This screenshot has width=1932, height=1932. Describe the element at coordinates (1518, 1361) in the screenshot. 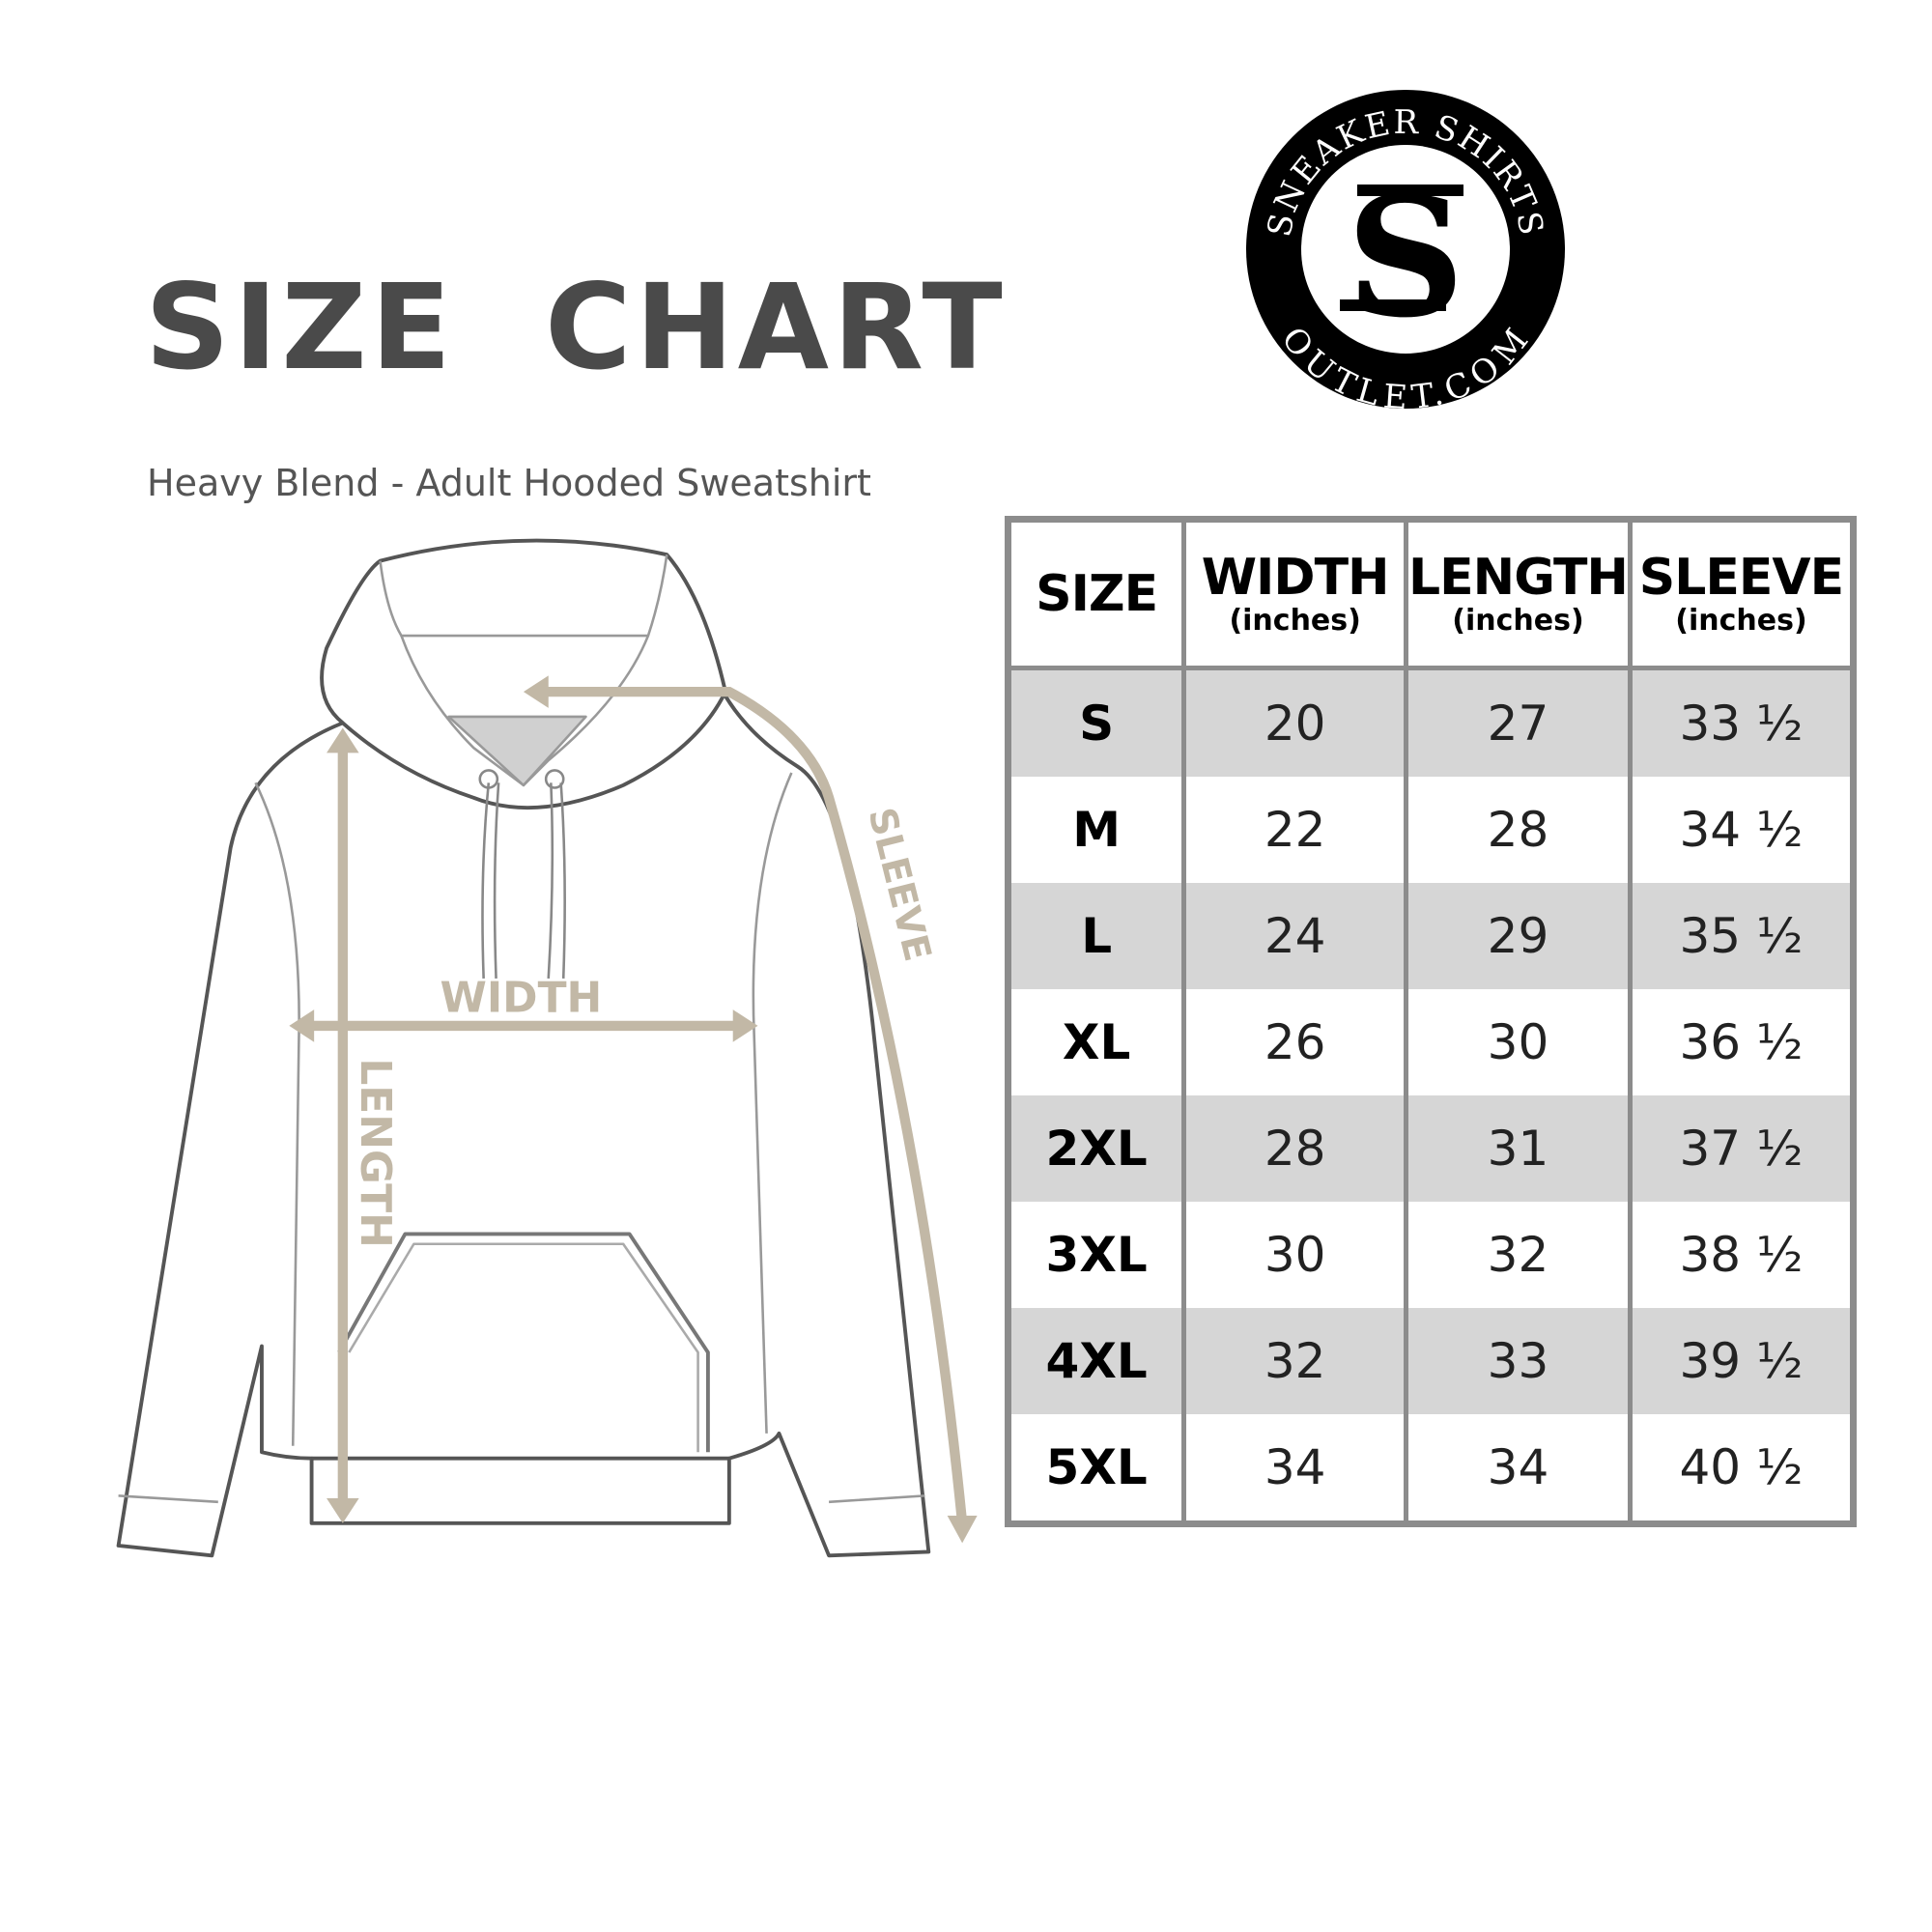

I see `cell-length: 33` at that location.